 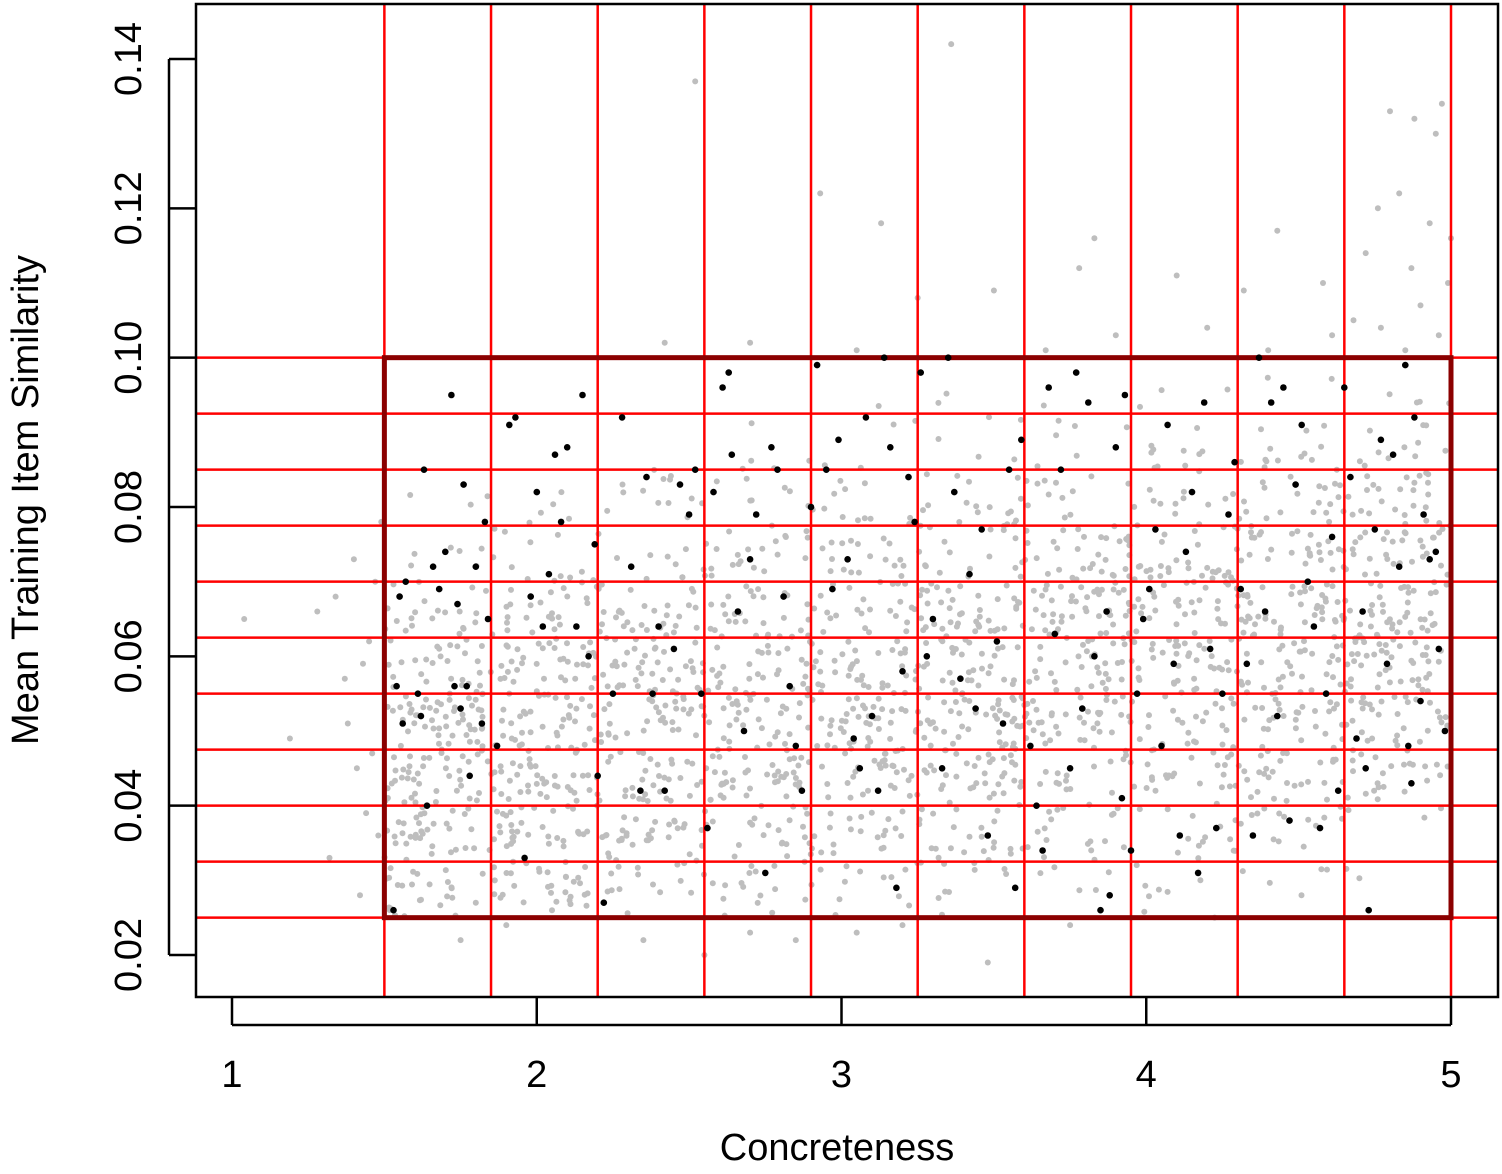 What do you see at coordinates (129, 656) in the screenshot?
I see `y-tick-label: 0.06` at bounding box center [129, 656].